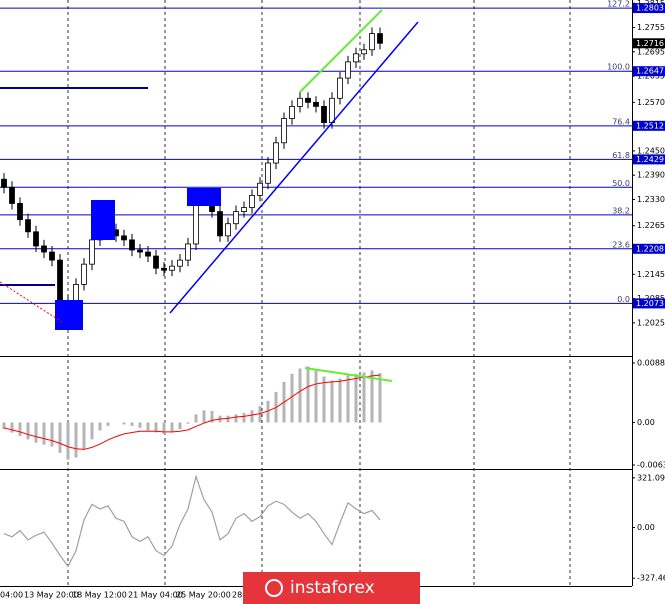 The image size is (665, 604). Describe the element at coordinates (650, 303) in the screenshot. I see `price-box-label: 1.2073` at that location.